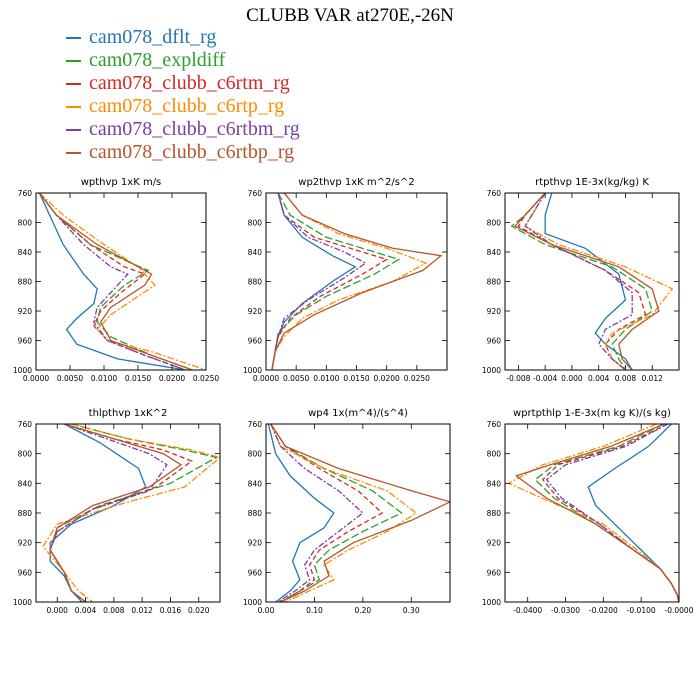 Image resolution: width=700 pixels, height=700 pixels. I want to click on x-tick-label: 0.016, so click(171, 610).